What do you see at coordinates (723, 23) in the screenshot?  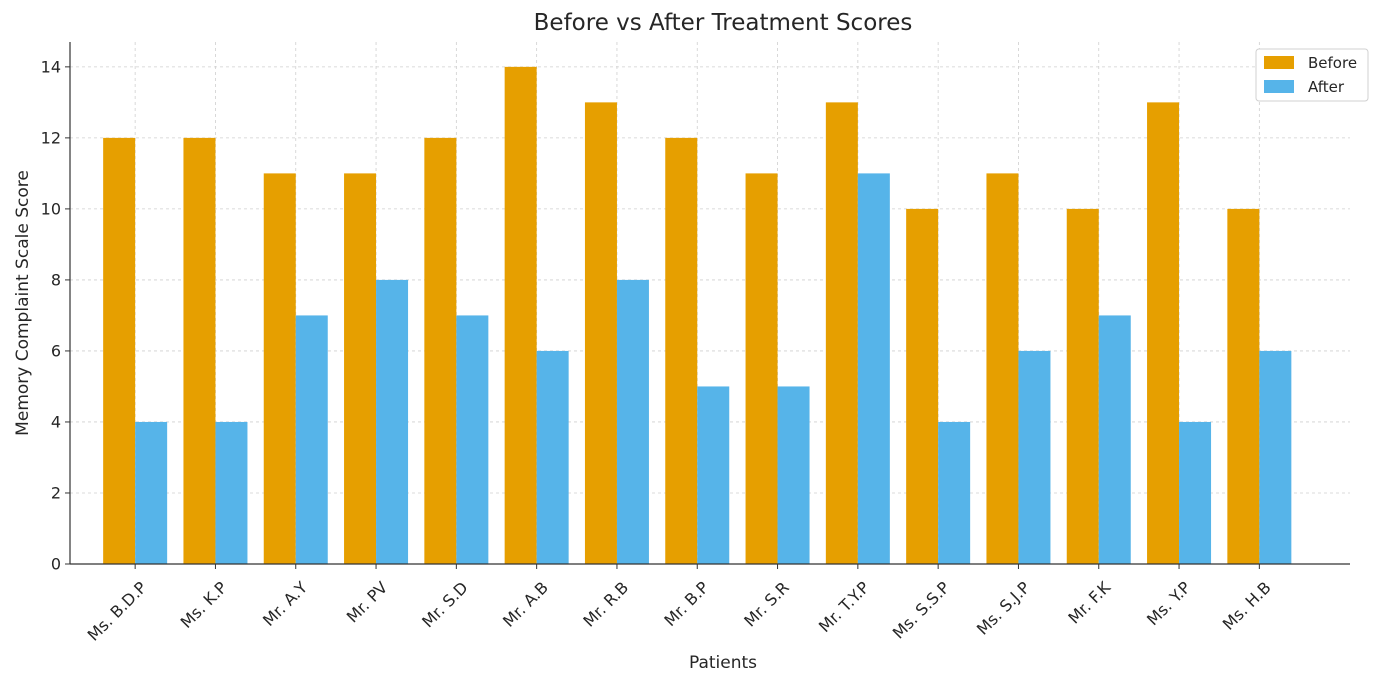 I see `chart-title: Before vs After Treatment Scores` at bounding box center [723, 23].